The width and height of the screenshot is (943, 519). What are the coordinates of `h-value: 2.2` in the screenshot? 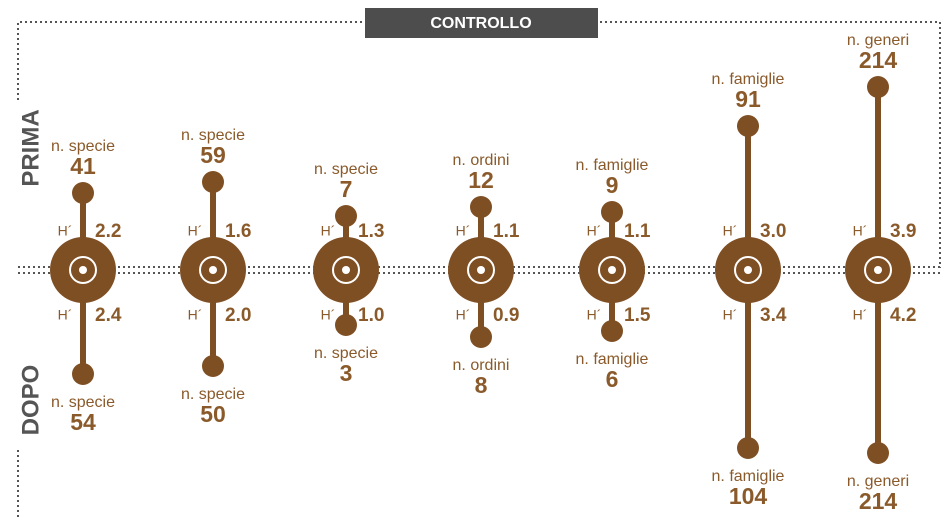 It's located at (108, 231).